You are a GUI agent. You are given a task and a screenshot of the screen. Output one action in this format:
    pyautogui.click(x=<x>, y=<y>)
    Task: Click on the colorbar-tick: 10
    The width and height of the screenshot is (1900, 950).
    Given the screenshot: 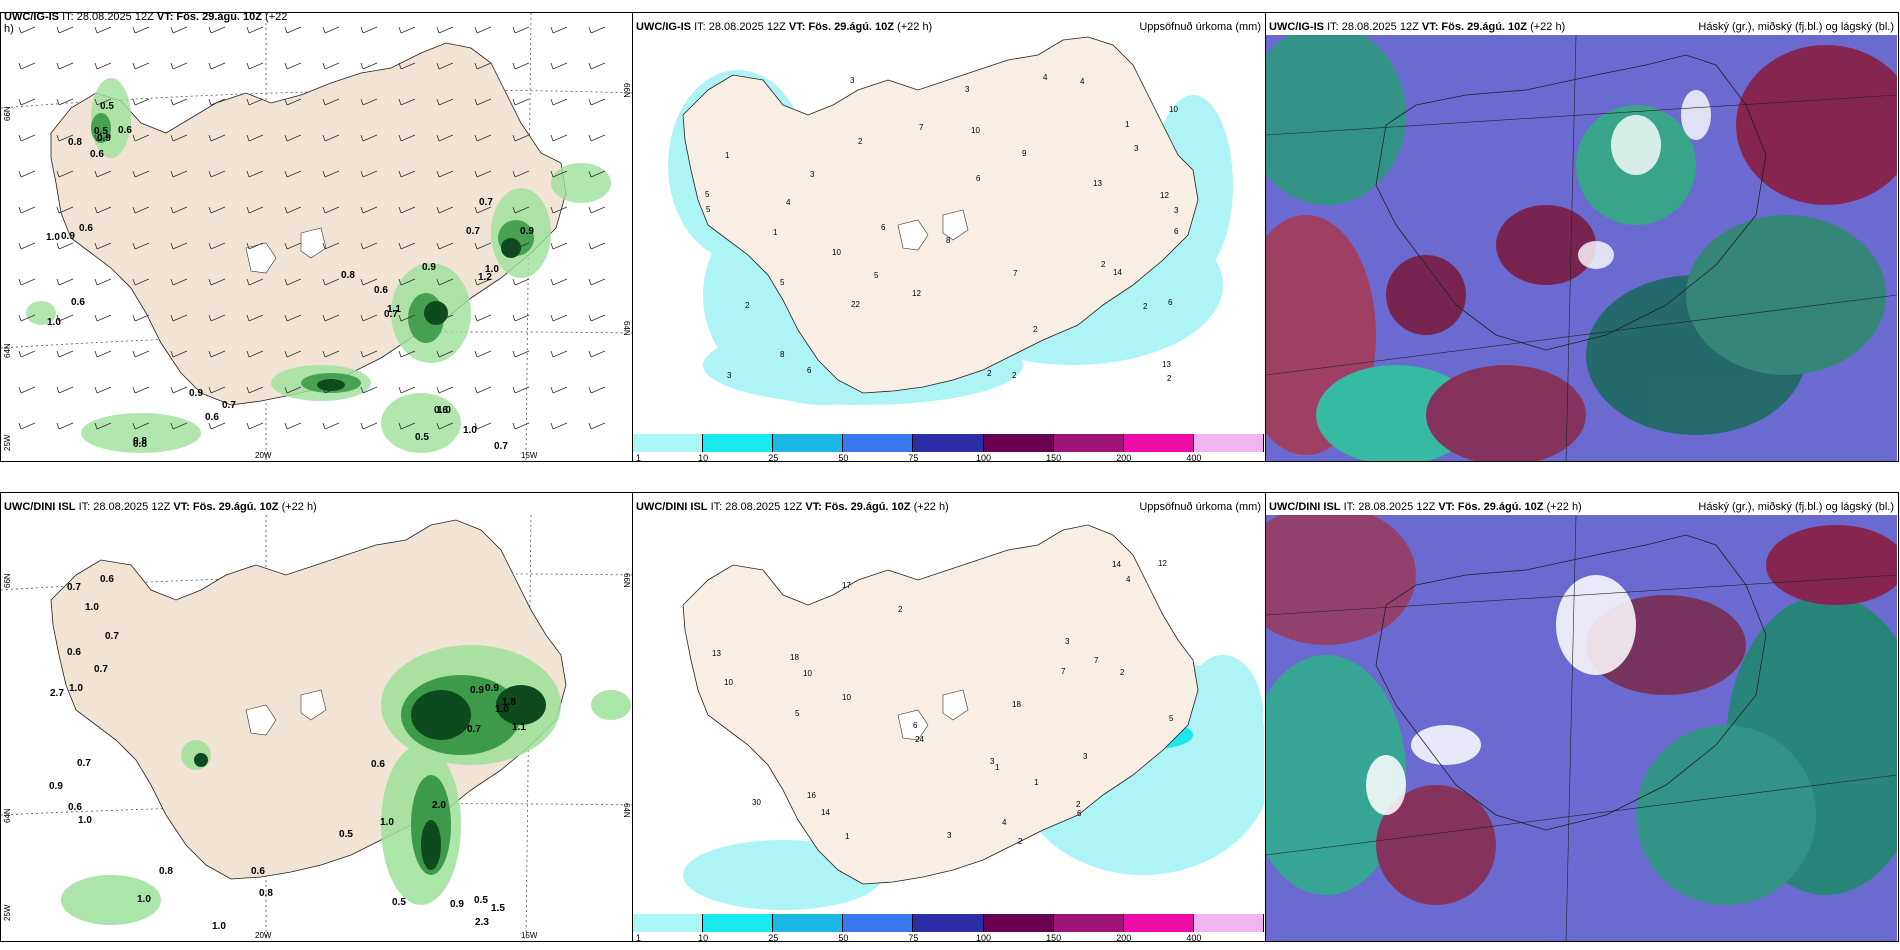 What is the action you would take?
    pyautogui.click(x=703, y=457)
    